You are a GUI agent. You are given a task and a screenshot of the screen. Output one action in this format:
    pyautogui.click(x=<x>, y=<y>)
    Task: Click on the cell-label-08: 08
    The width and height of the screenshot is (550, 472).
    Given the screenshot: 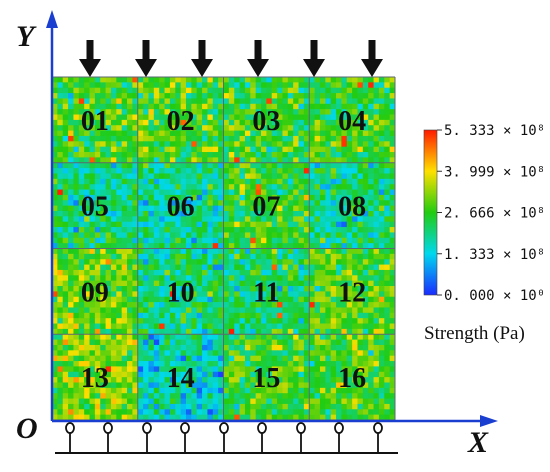 What is the action you would take?
    pyautogui.click(x=352, y=207)
    